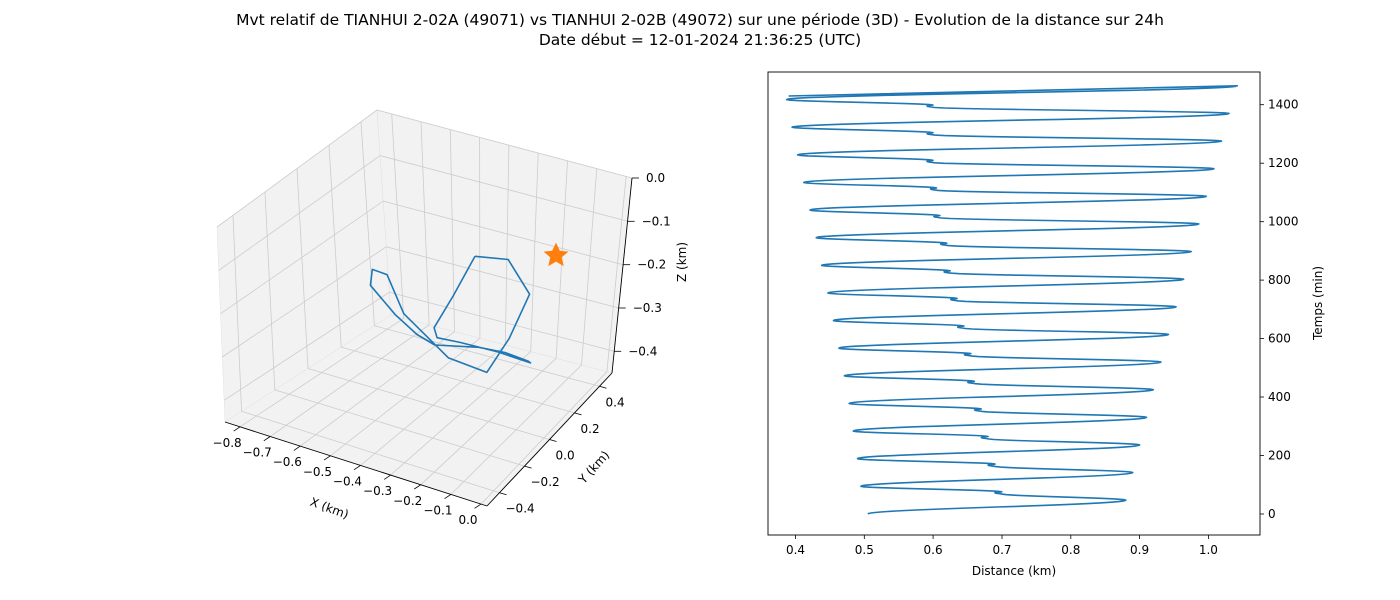  What do you see at coordinates (545, 482) in the screenshot?
I see `y-tick-label: −0.2` at bounding box center [545, 482].